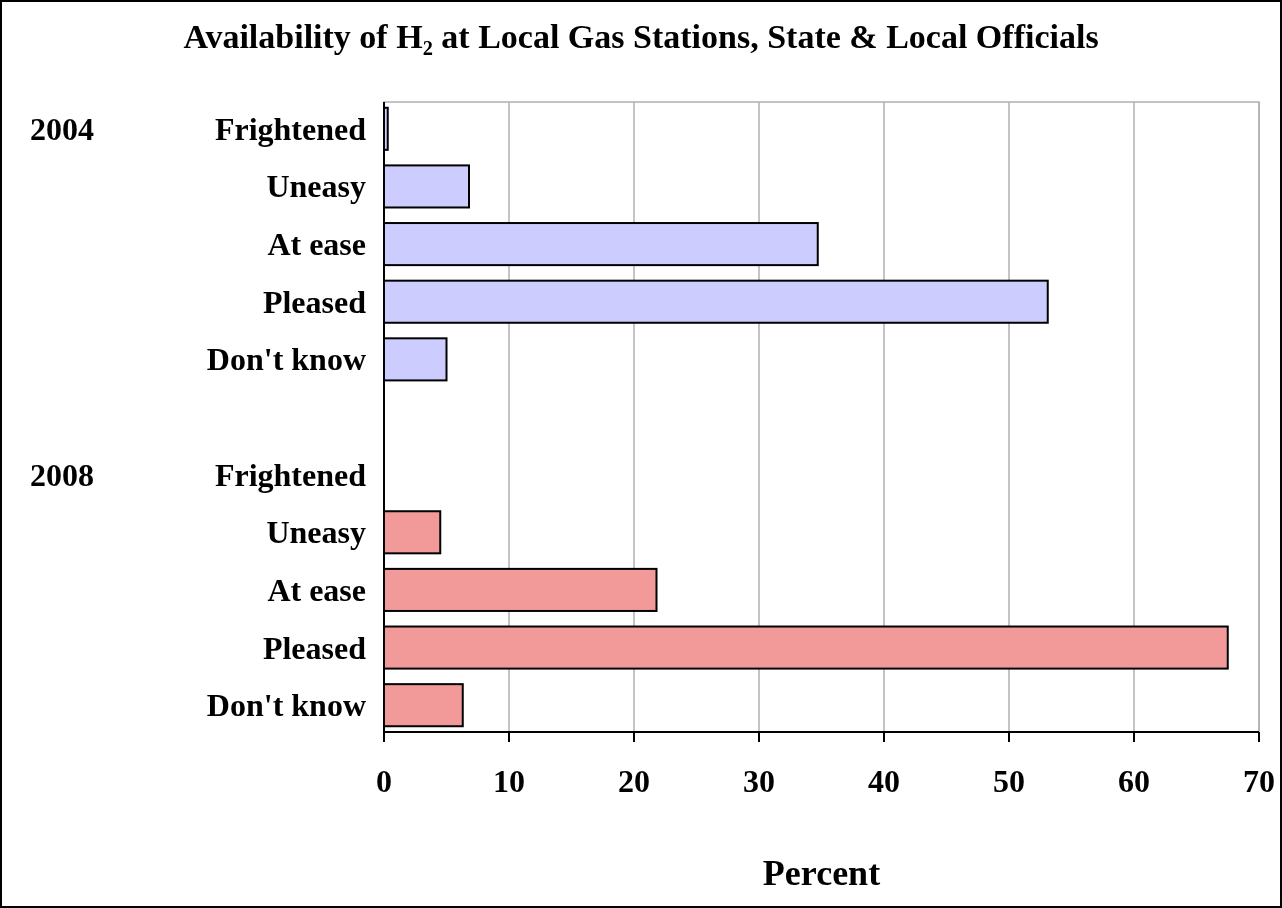 This screenshot has height=908, width=1282. I want to click on chart-title: Availability of H₂ at Local Gas Stations, State & Local Officials, so click(641, 36).